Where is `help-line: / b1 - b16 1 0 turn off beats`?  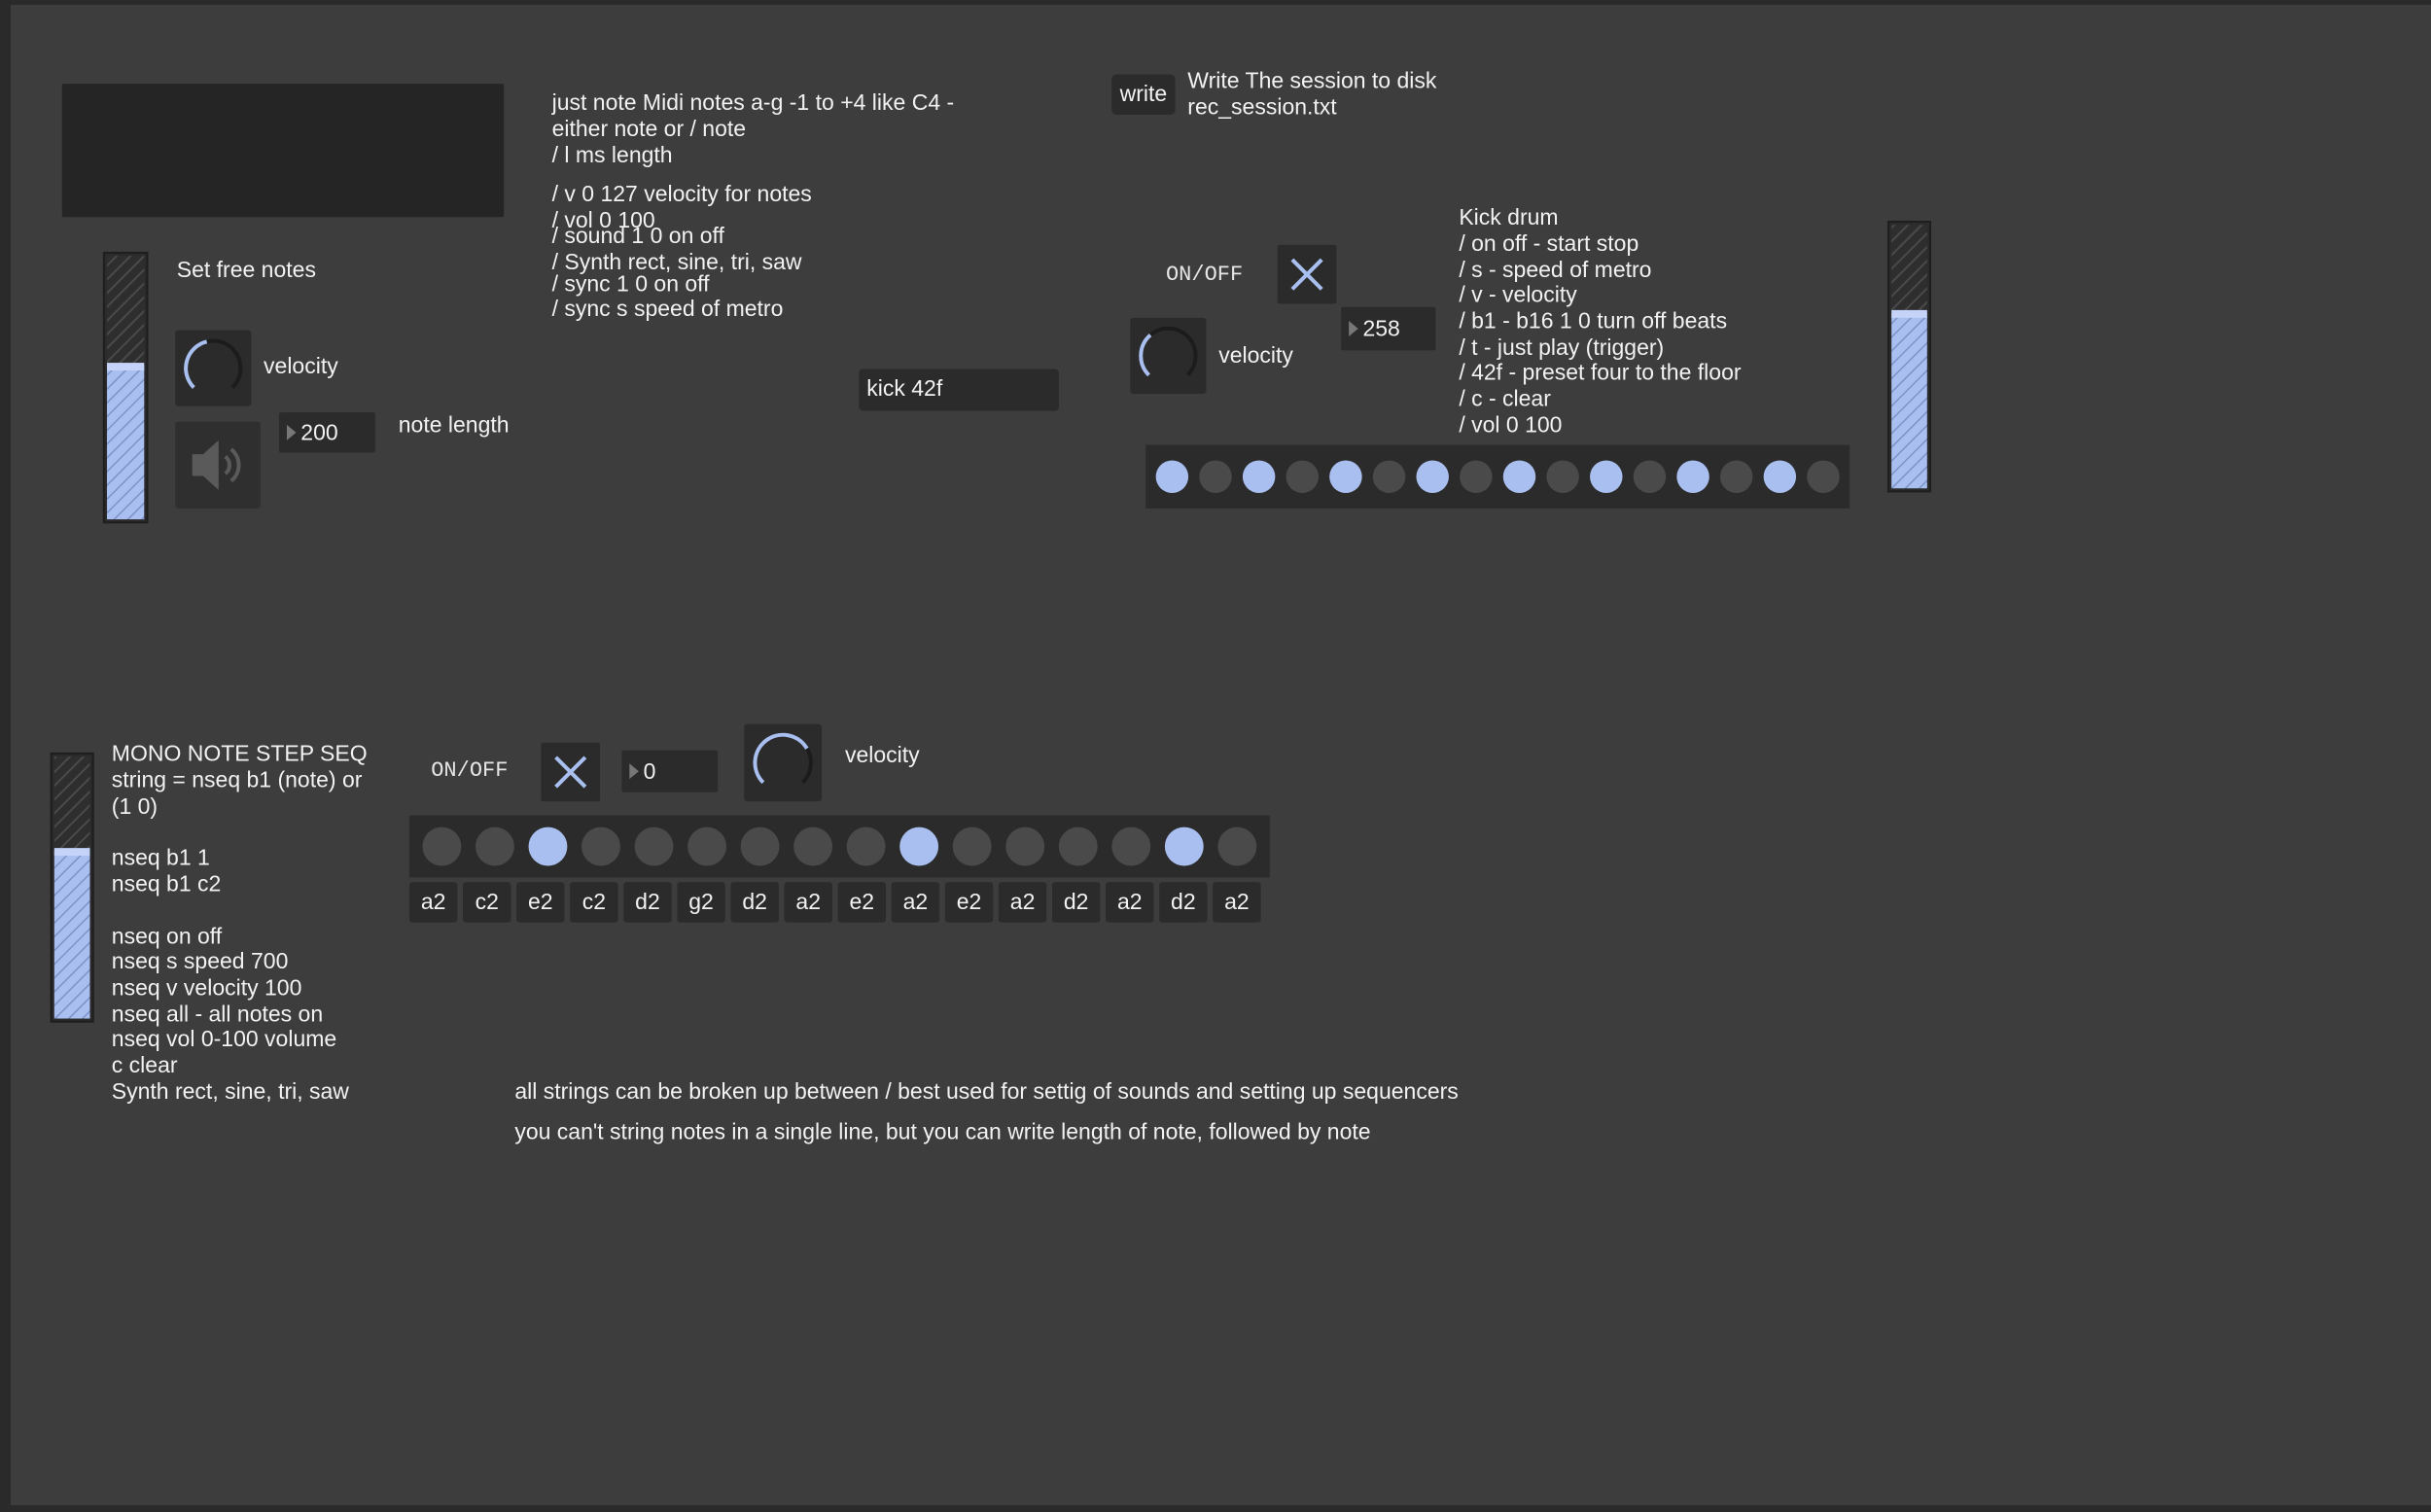 help-line: / b1 - b16 1 0 turn off beats is located at coordinates (1593, 321).